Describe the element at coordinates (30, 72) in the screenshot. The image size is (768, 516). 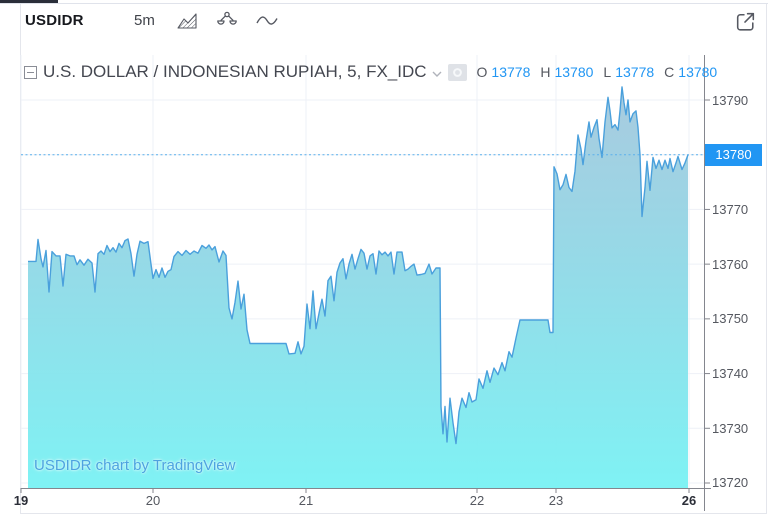
I see `collapse-legend-icon` at that location.